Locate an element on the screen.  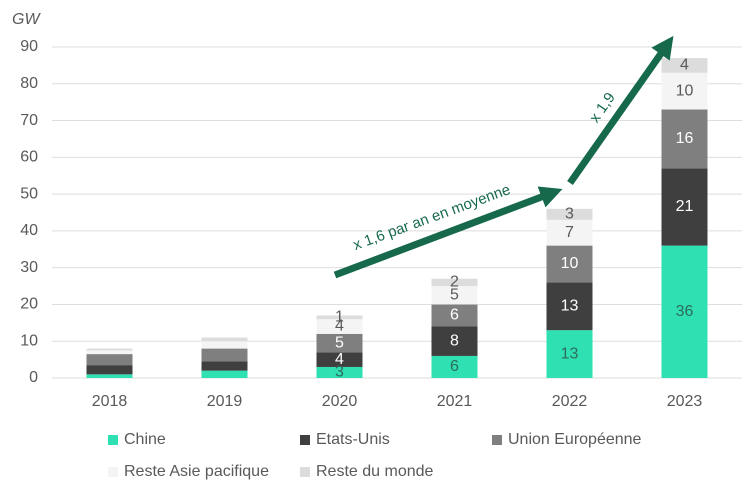
data-label: 7 is located at coordinates (569, 232).